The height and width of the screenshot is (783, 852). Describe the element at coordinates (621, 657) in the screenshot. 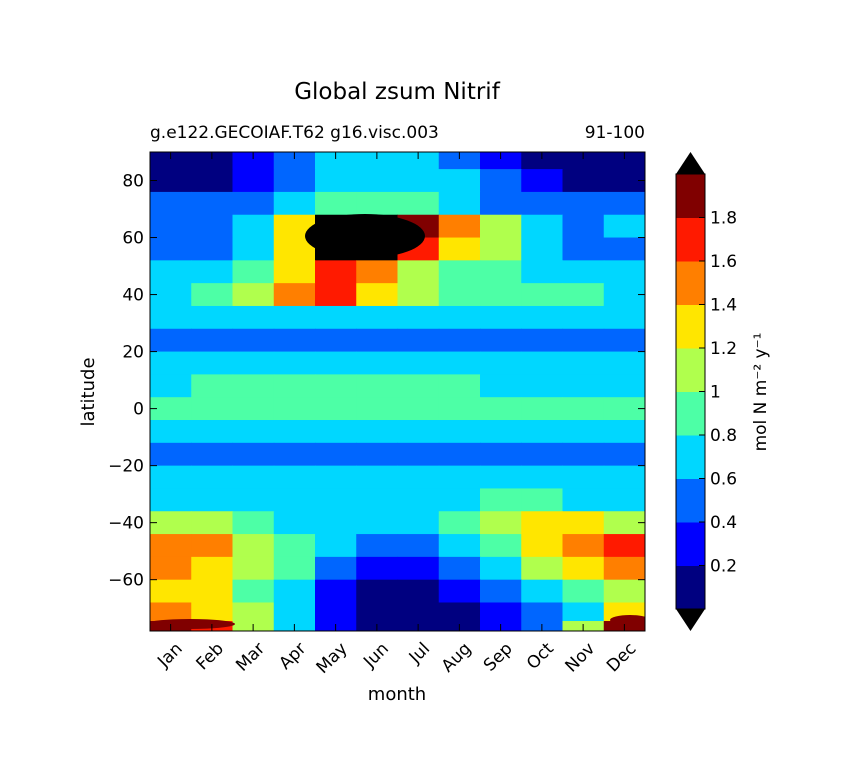

I see `x-tick-label: Dec` at that location.